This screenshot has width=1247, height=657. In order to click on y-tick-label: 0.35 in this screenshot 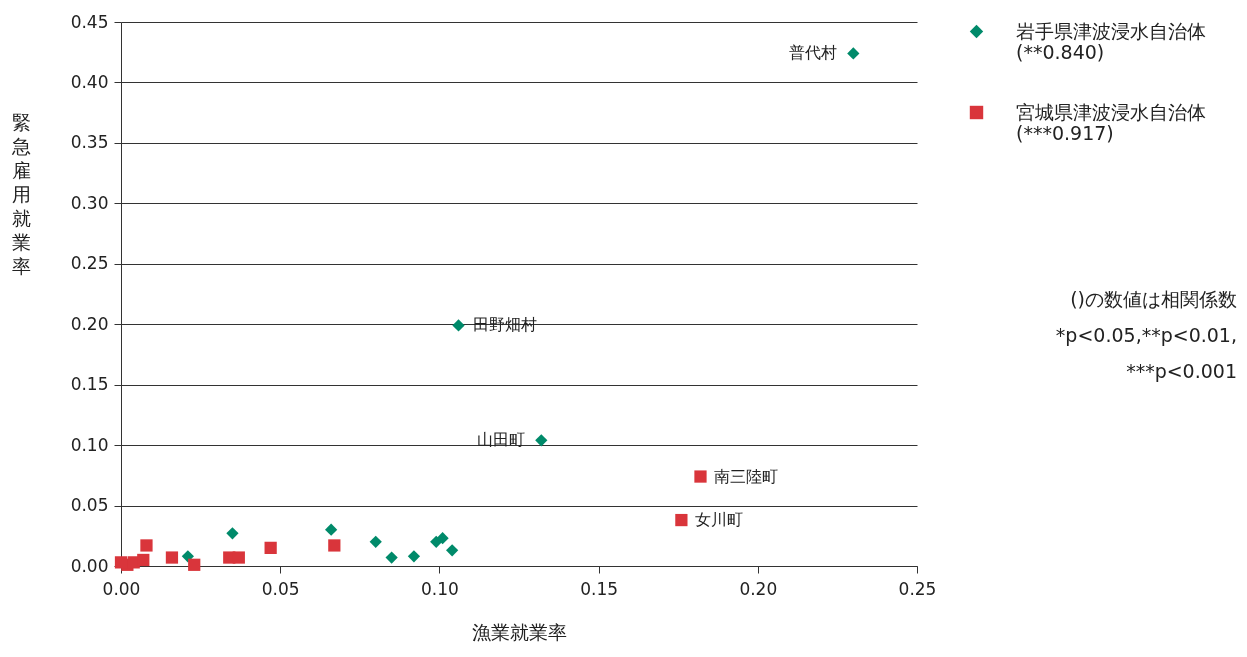, I will do `click(89, 142)`.